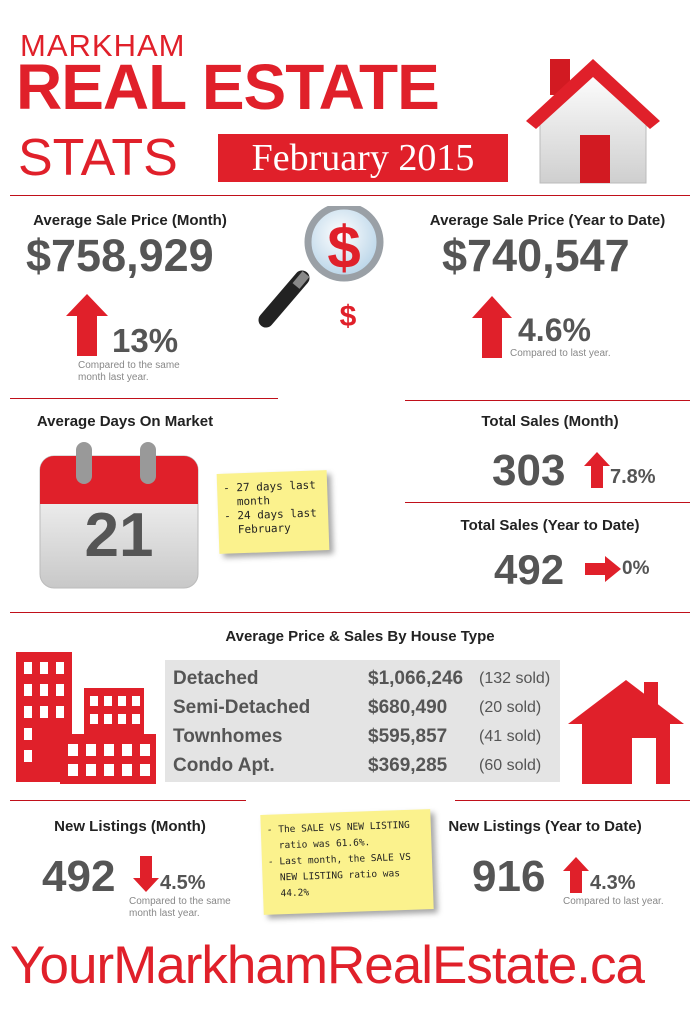  I want to click on arrow-down-icon, so click(146, 874).